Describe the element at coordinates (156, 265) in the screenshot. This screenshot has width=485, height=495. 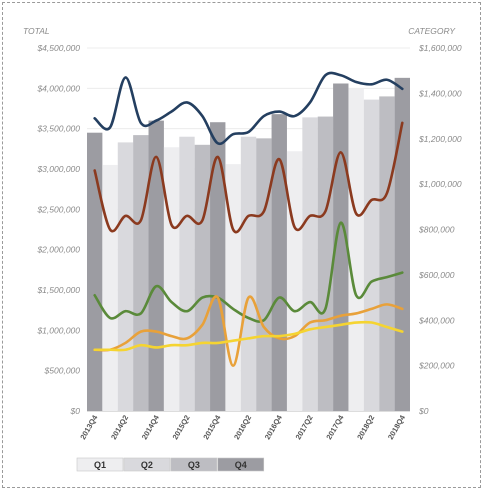
I see `bar-2014q4` at that location.